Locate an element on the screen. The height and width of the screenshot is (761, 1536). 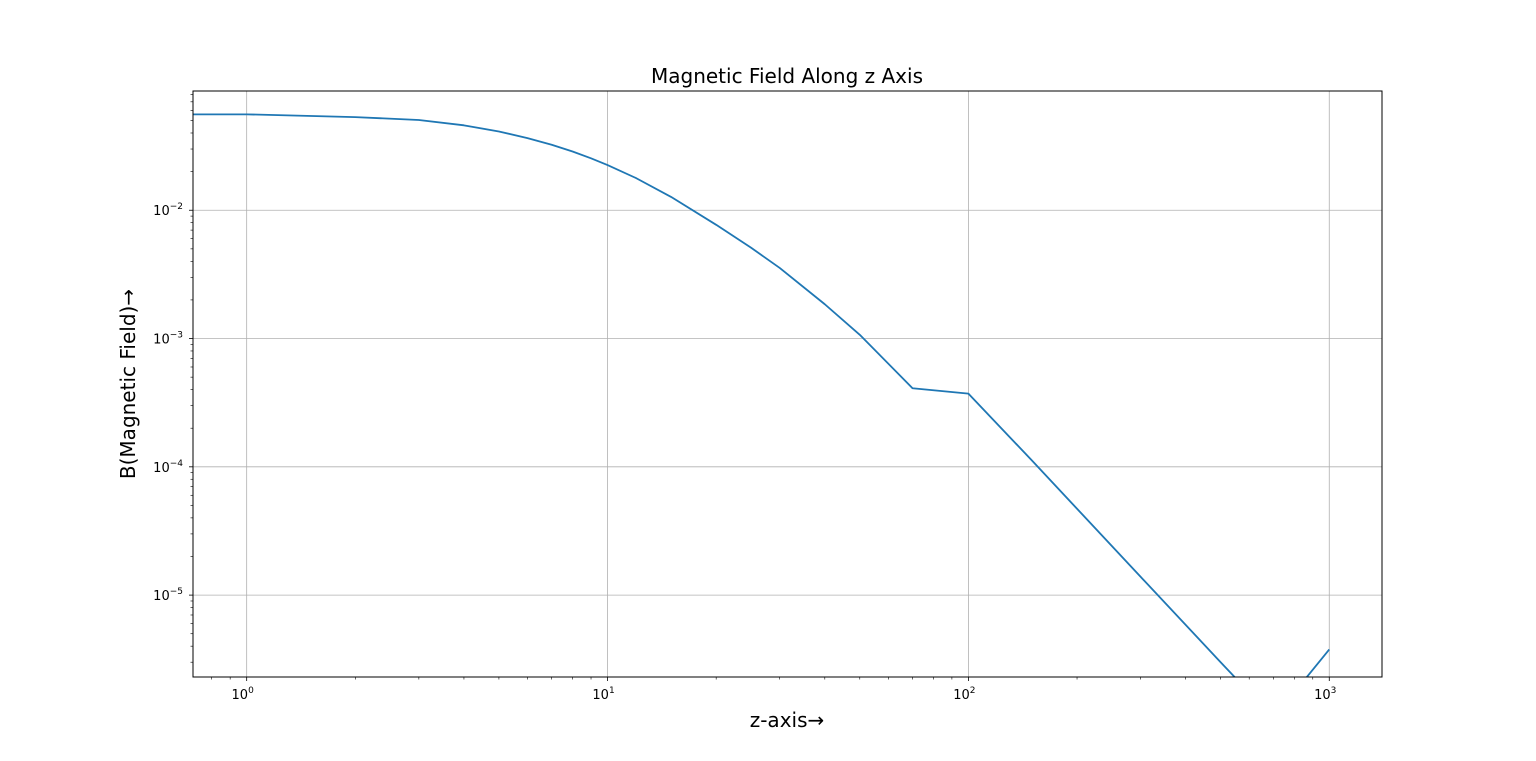
chart-title: Magnetic Field Along z Axis is located at coordinates (787, 76).